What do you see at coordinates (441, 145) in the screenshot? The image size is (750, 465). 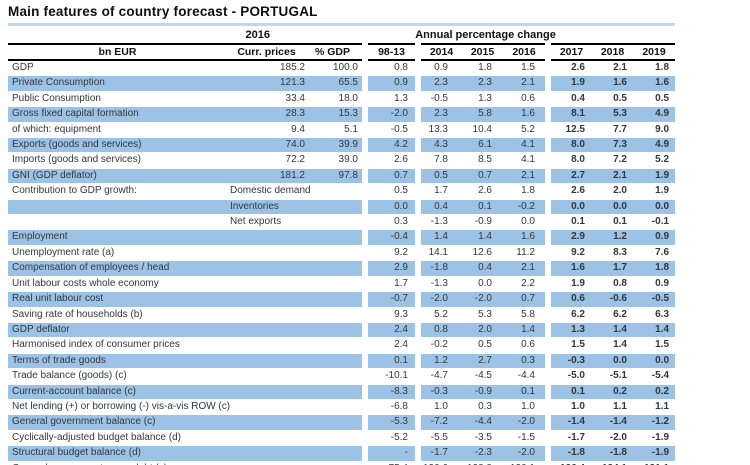 I see `cell-value: 4.3` at bounding box center [441, 145].